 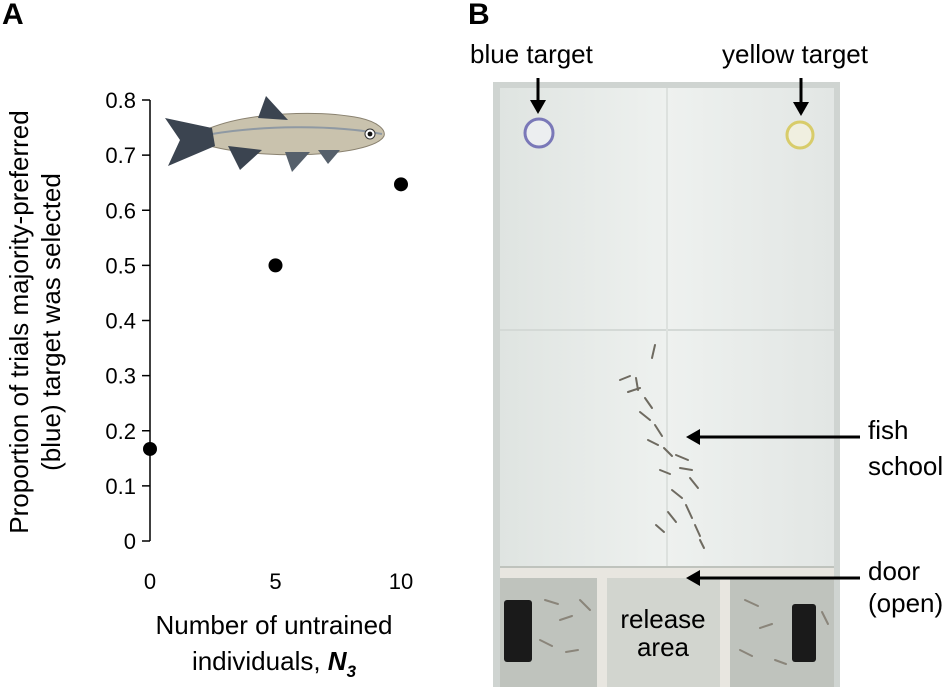 What do you see at coordinates (479, 15) in the screenshot?
I see `panel-b-letter: B` at bounding box center [479, 15].